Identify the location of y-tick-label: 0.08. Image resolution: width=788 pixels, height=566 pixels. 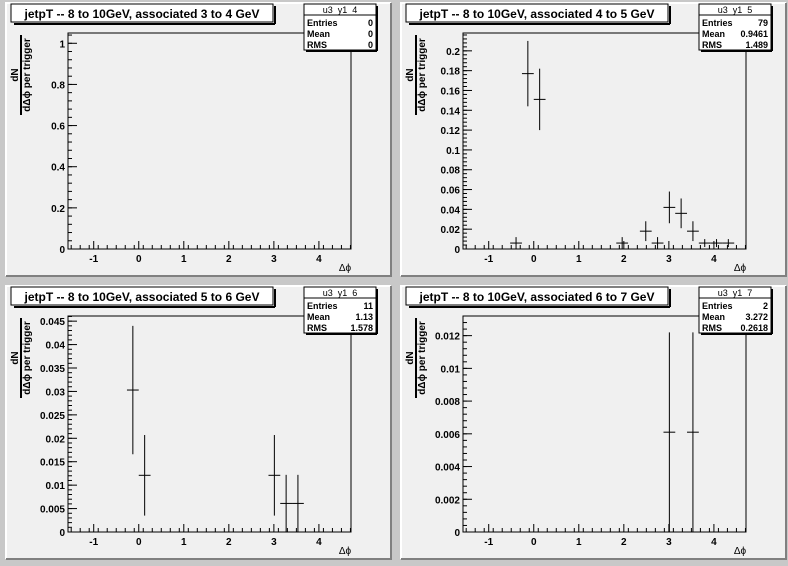
(451, 171).